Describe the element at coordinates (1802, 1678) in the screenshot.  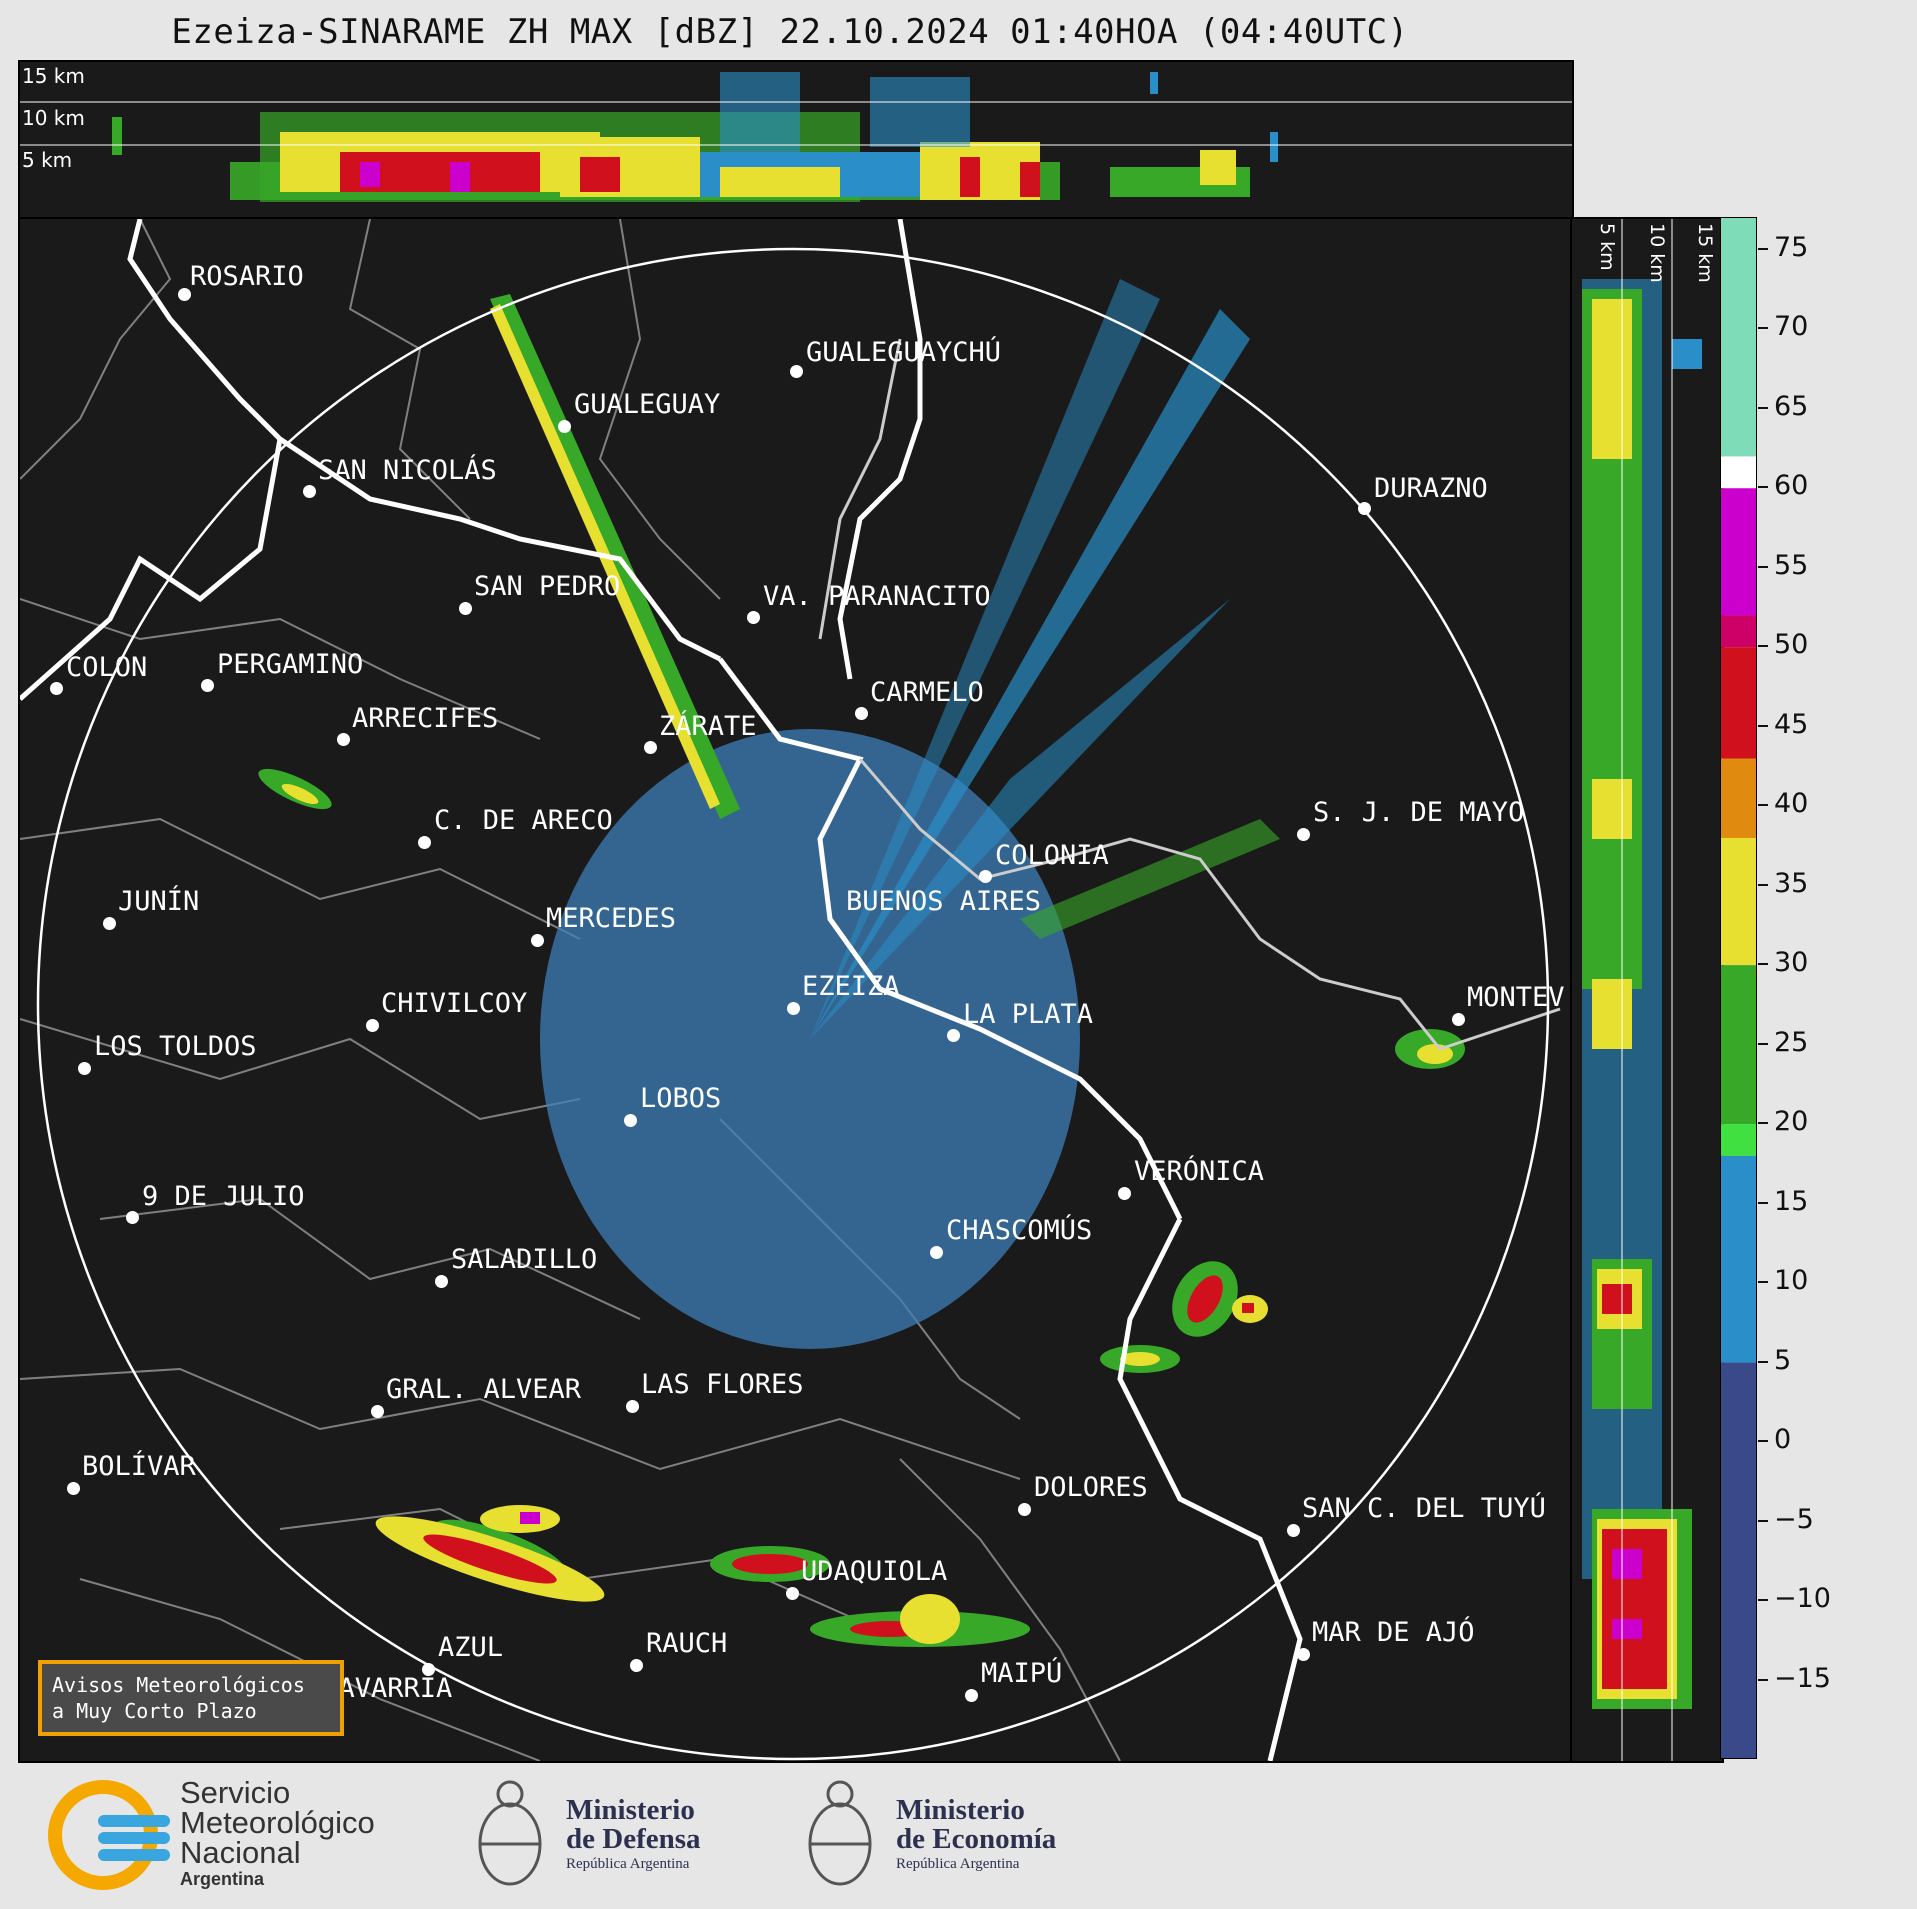
I see `colorbar-tick-label: −15` at that location.